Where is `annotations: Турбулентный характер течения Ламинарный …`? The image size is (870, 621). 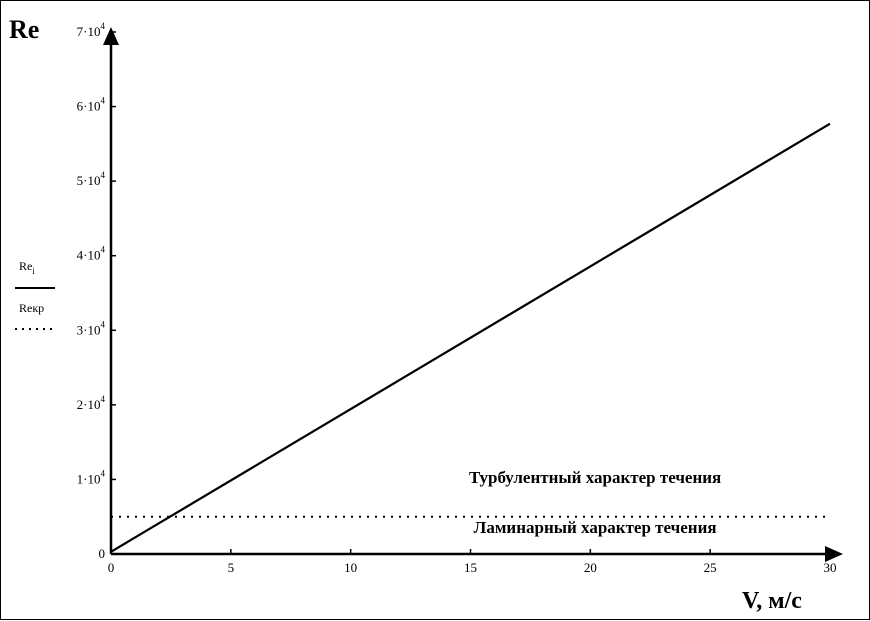
annotations: Турбулентный характер течения Ламинарный … is located at coordinates (595, 502).